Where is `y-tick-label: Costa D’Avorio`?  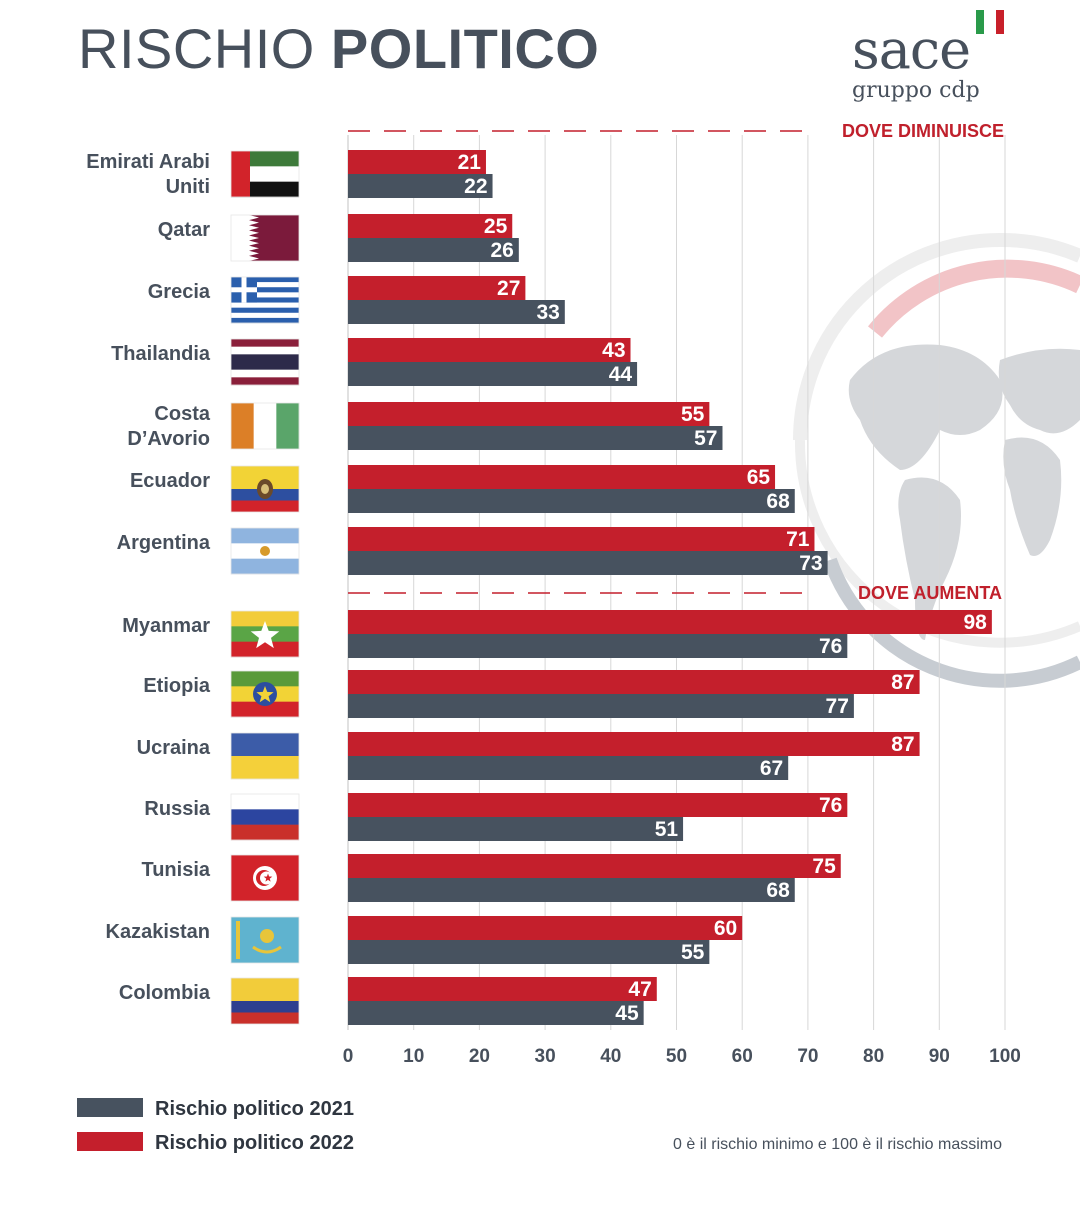
y-tick-label: Costa D’Avorio is located at coordinates (168, 426).